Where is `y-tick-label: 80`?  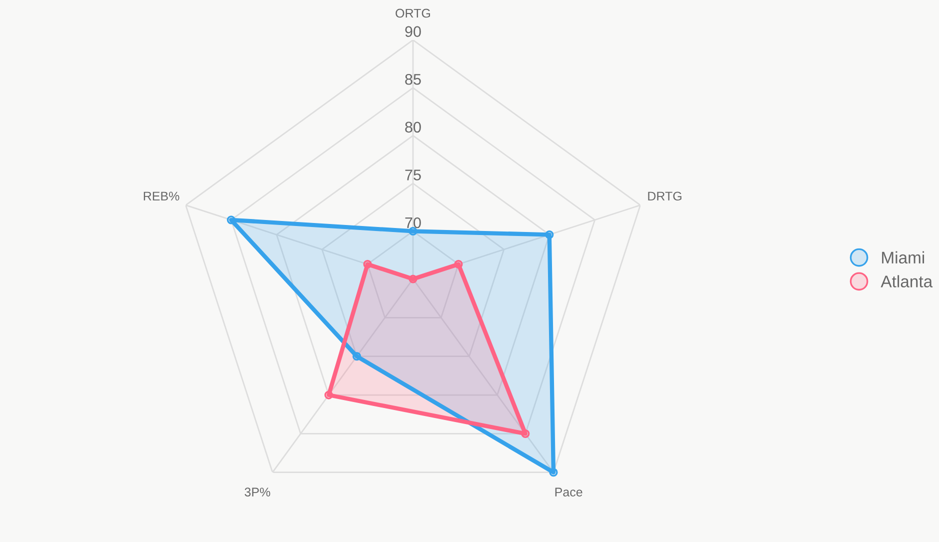 y-tick-label: 80 is located at coordinates (413, 127).